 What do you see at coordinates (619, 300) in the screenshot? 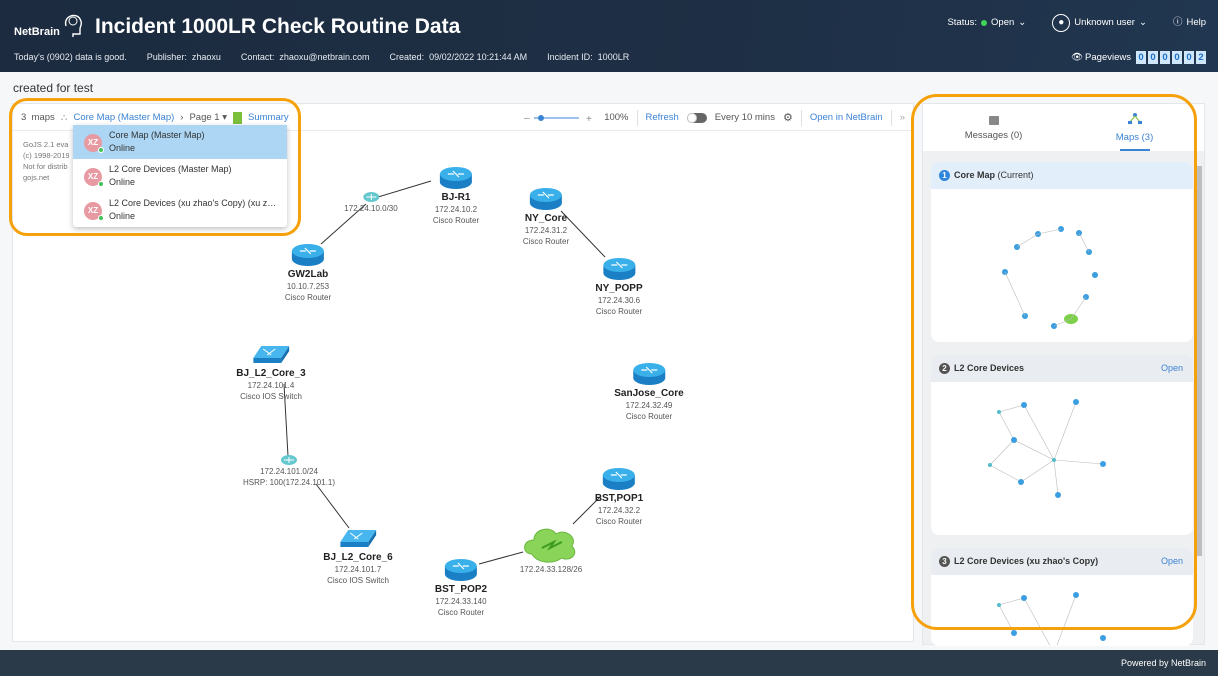
I see `device-ip: 172.24.30.6` at bounding box center [619, 300].